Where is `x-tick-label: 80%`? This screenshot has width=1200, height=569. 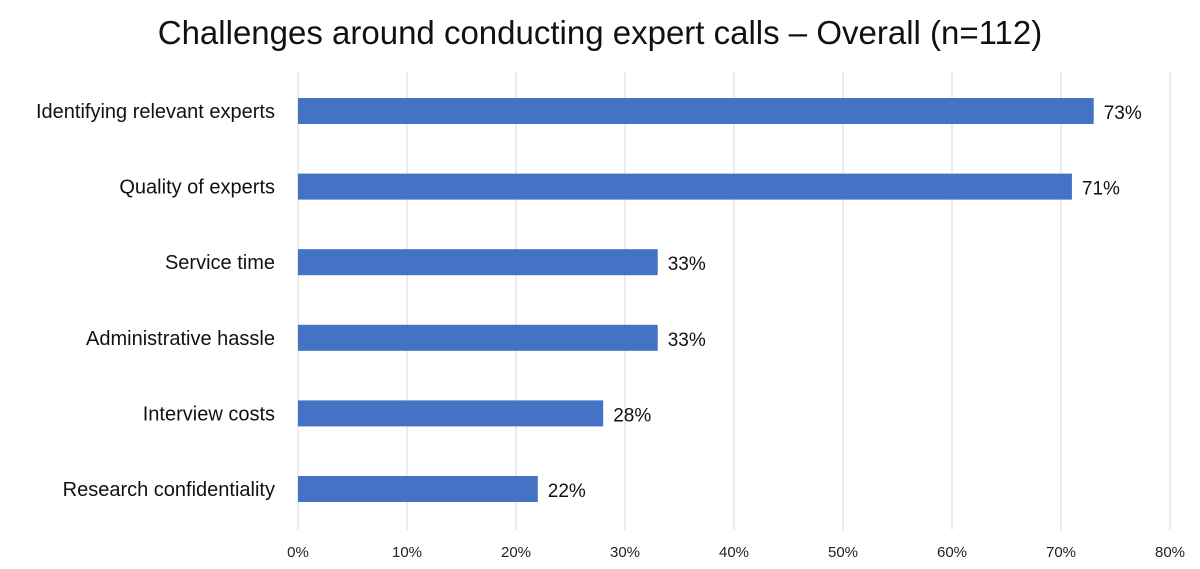
x-tick-label: 80% is located at coordinates (1170, 552).